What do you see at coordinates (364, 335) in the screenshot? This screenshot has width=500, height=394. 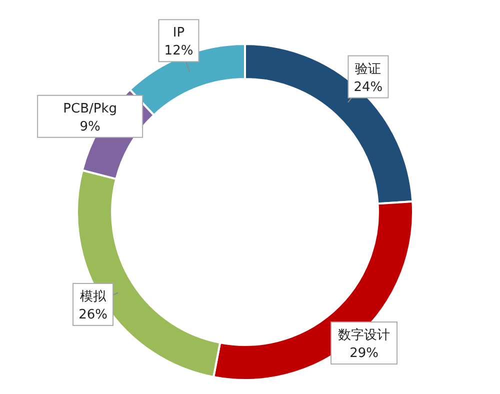 I see `slice-label: 数字设计` at bounding box center [364, 335].